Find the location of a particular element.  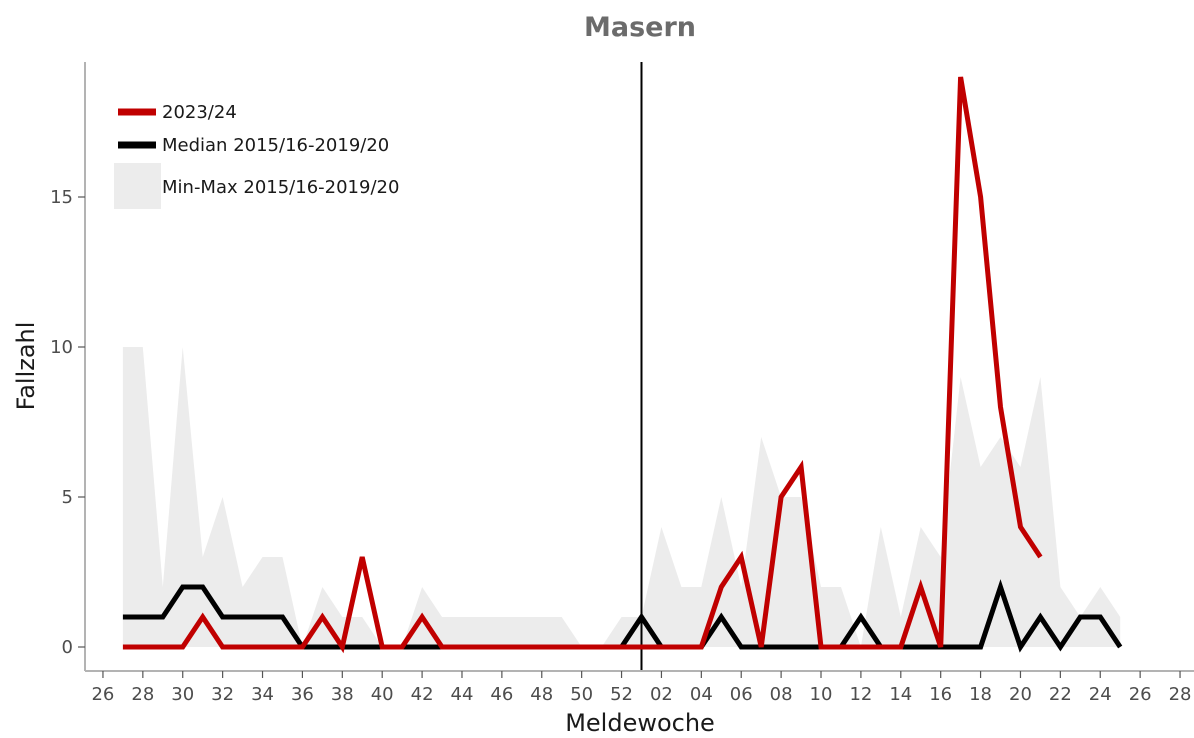

x-tick-label: 42 is located at coordinates (422, 694).